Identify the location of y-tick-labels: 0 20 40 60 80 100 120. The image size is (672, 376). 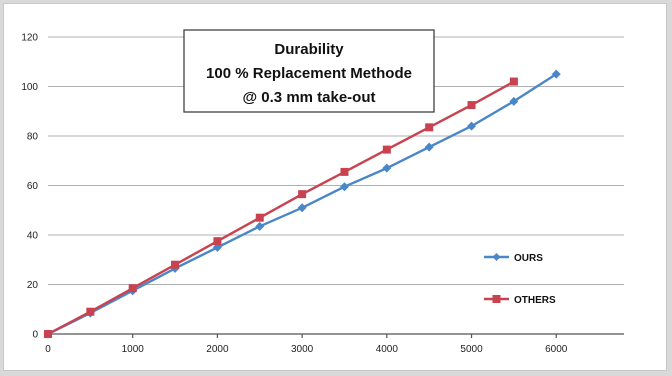
(29, 187).